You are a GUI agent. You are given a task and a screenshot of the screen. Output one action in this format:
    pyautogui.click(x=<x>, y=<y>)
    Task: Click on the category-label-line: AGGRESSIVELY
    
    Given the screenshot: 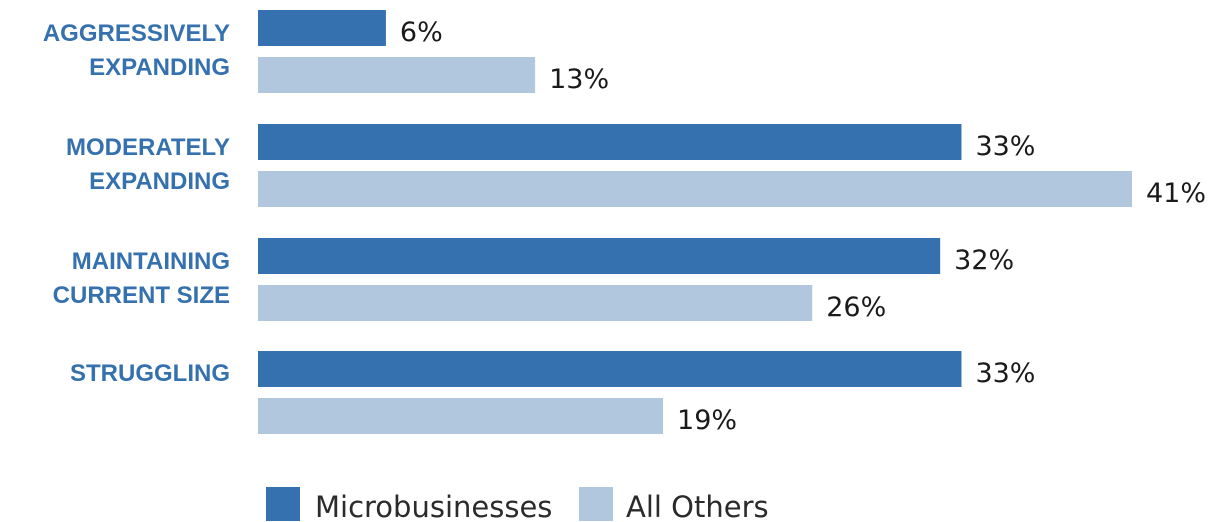 What is the action you would take?
    pyautogui.click(x=136, y=33)
    